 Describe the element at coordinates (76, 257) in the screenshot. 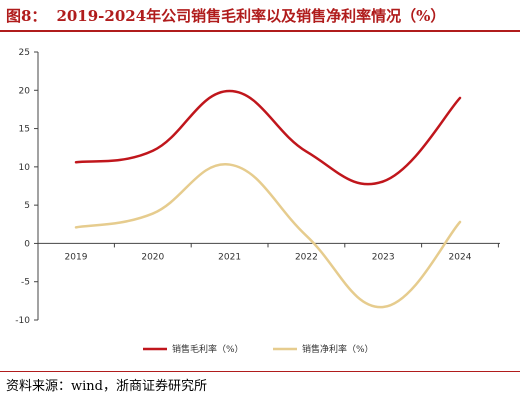

I see `x-tick-label: 2019` at that location.